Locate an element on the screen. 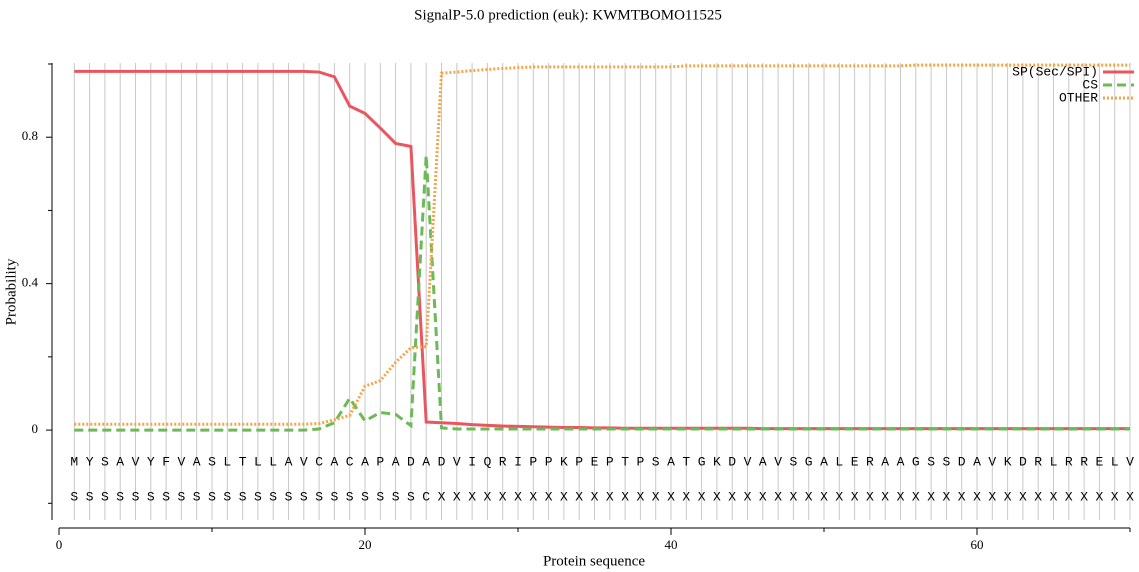  residue: Y is located at coordinates (90, 461).